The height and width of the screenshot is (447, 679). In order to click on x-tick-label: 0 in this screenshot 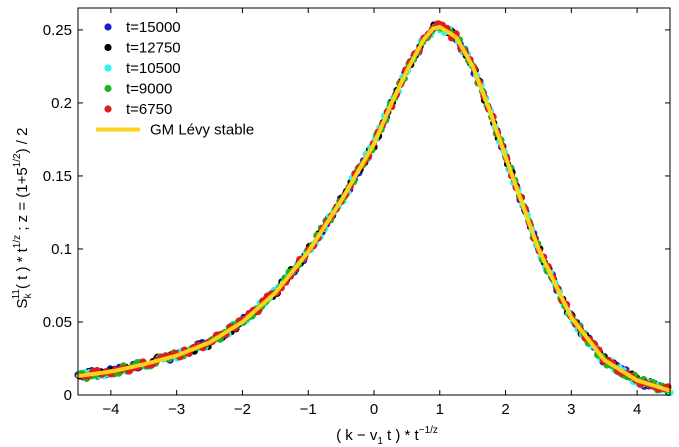, I will do `click(374, 409)`.